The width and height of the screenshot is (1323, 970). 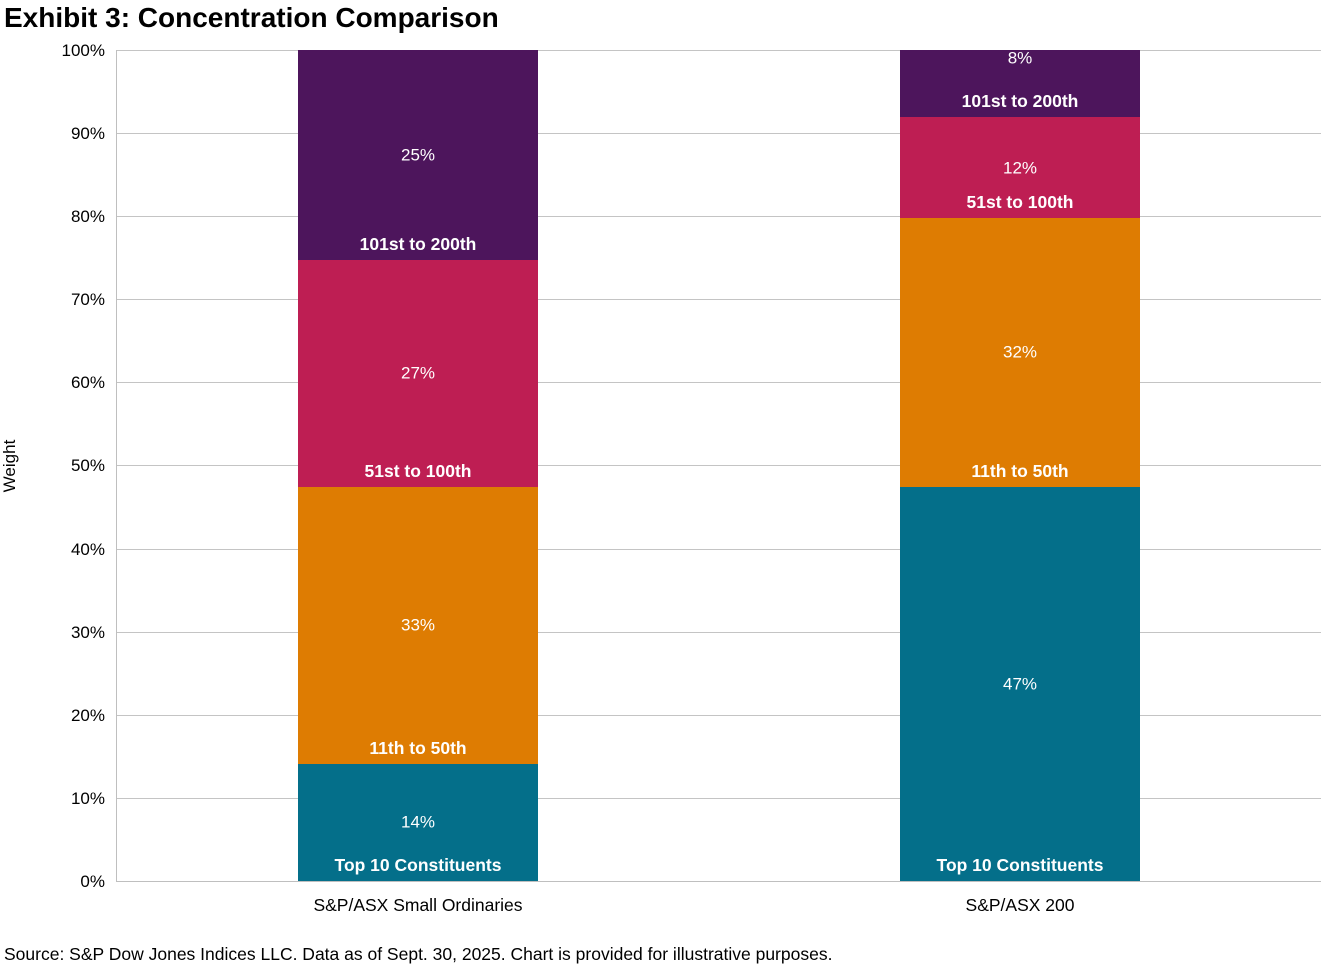 I want to click on y-tick-label: 0%, so click(x=92, y=881).